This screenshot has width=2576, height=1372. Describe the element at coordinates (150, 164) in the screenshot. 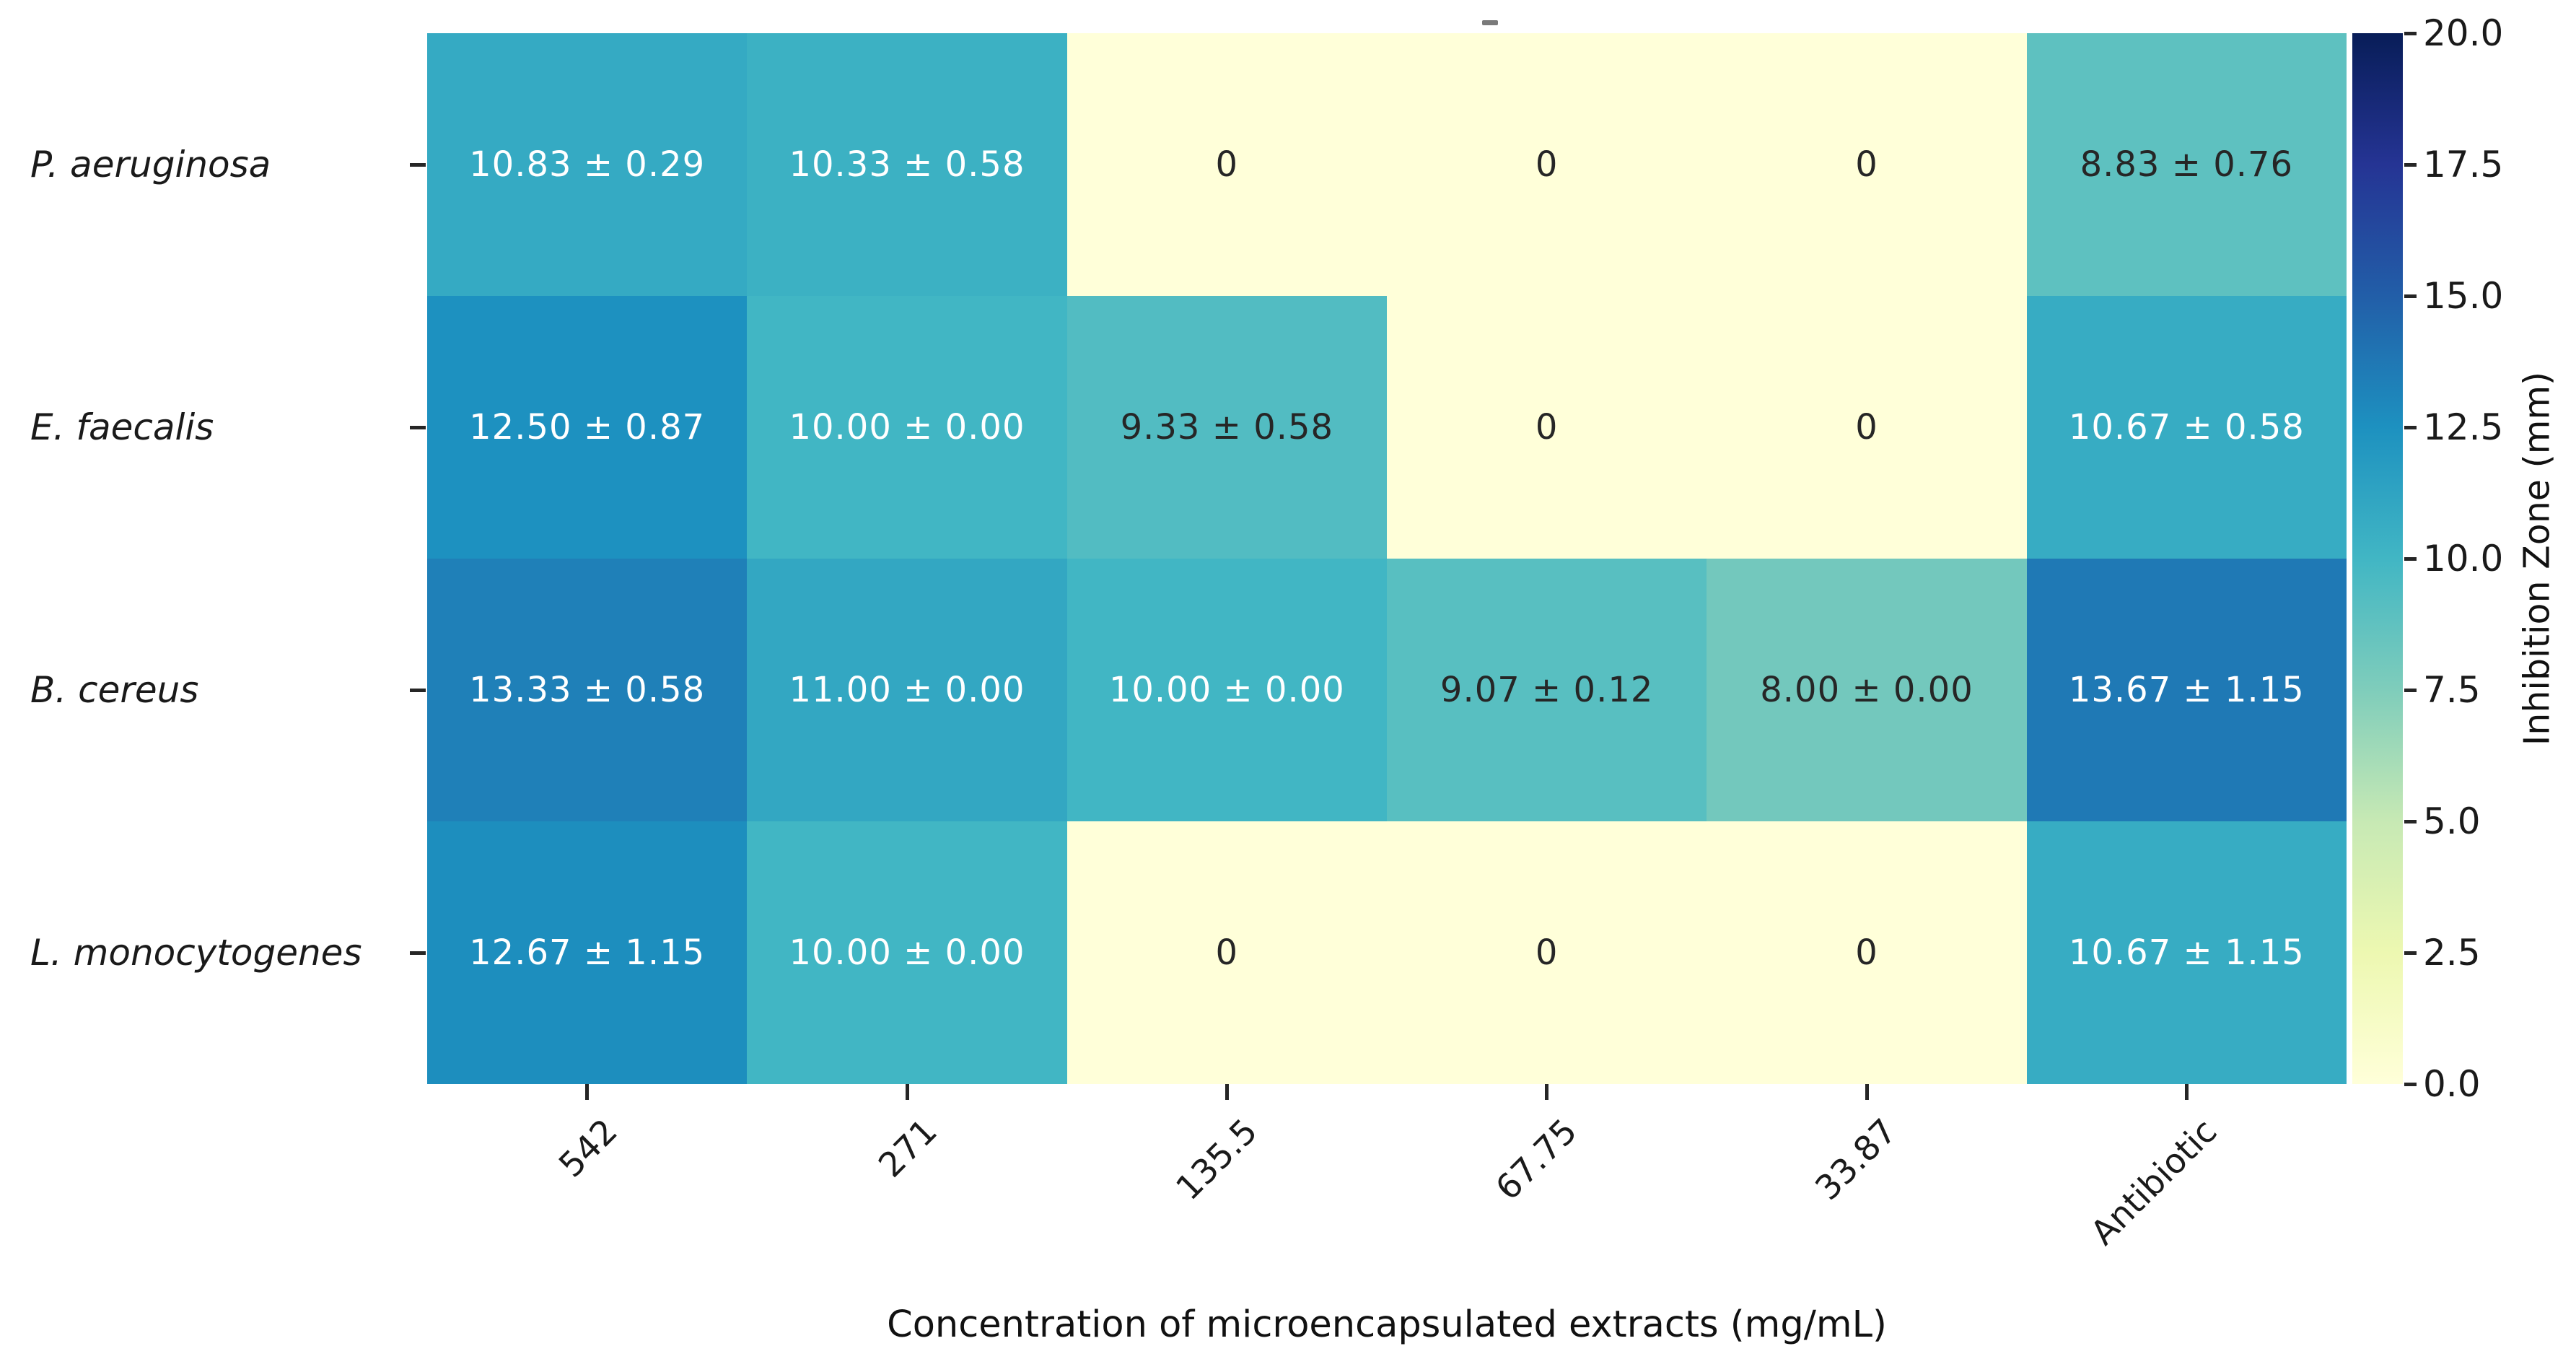

I see `y-tick-label: P. aeruginosa` at that location.